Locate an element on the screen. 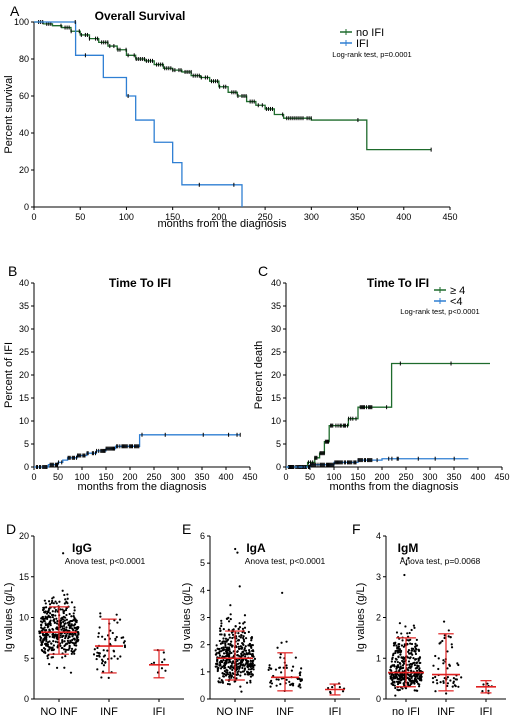  x-tick-label: 0 is located at coordinates (33, 477).